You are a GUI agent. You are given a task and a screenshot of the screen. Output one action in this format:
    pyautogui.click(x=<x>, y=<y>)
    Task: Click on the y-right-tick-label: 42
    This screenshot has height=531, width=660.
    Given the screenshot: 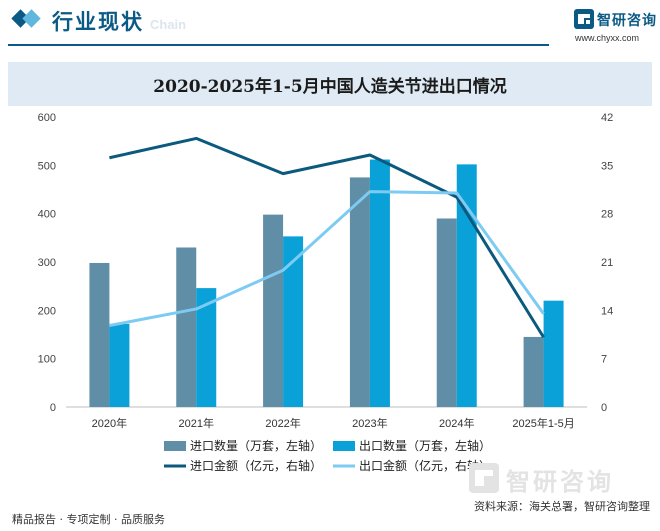 What is the action you would take?
    pyautogui.click(x=607, y=118)
    